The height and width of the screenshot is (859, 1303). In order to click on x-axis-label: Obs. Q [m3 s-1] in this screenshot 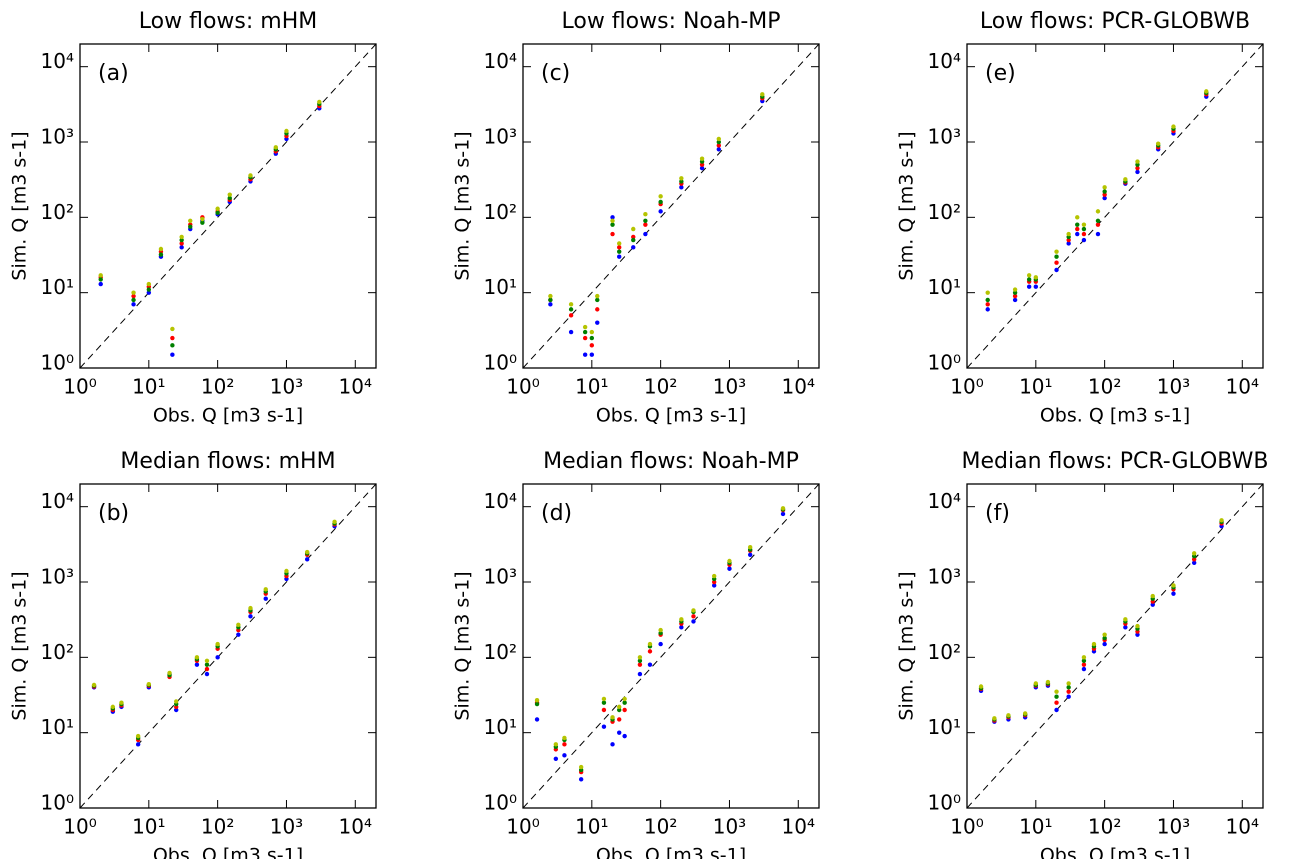, I will do `click(1115, 416)`.